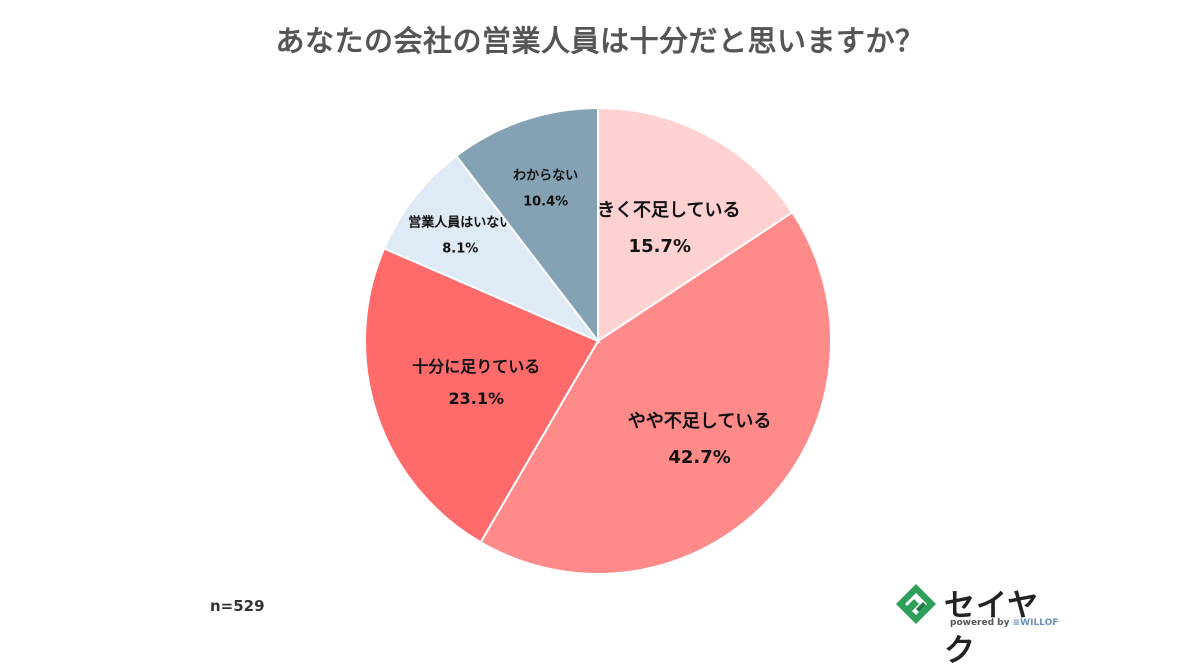  What do you see at coordinates (600, 41) in the screenshot?
I see `chart-title: あなたの会社の営業人員は十分だと思いますか？` at bounding box center [600, 41].